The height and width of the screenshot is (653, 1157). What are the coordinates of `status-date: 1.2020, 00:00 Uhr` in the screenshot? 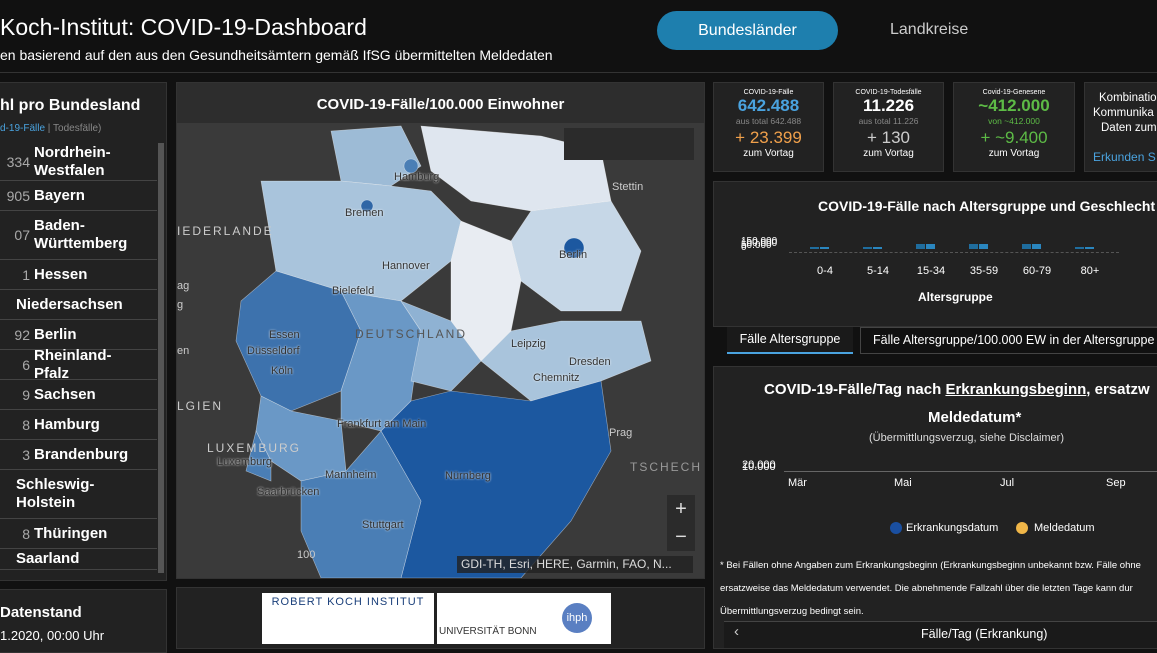 It's located at (52, 635).